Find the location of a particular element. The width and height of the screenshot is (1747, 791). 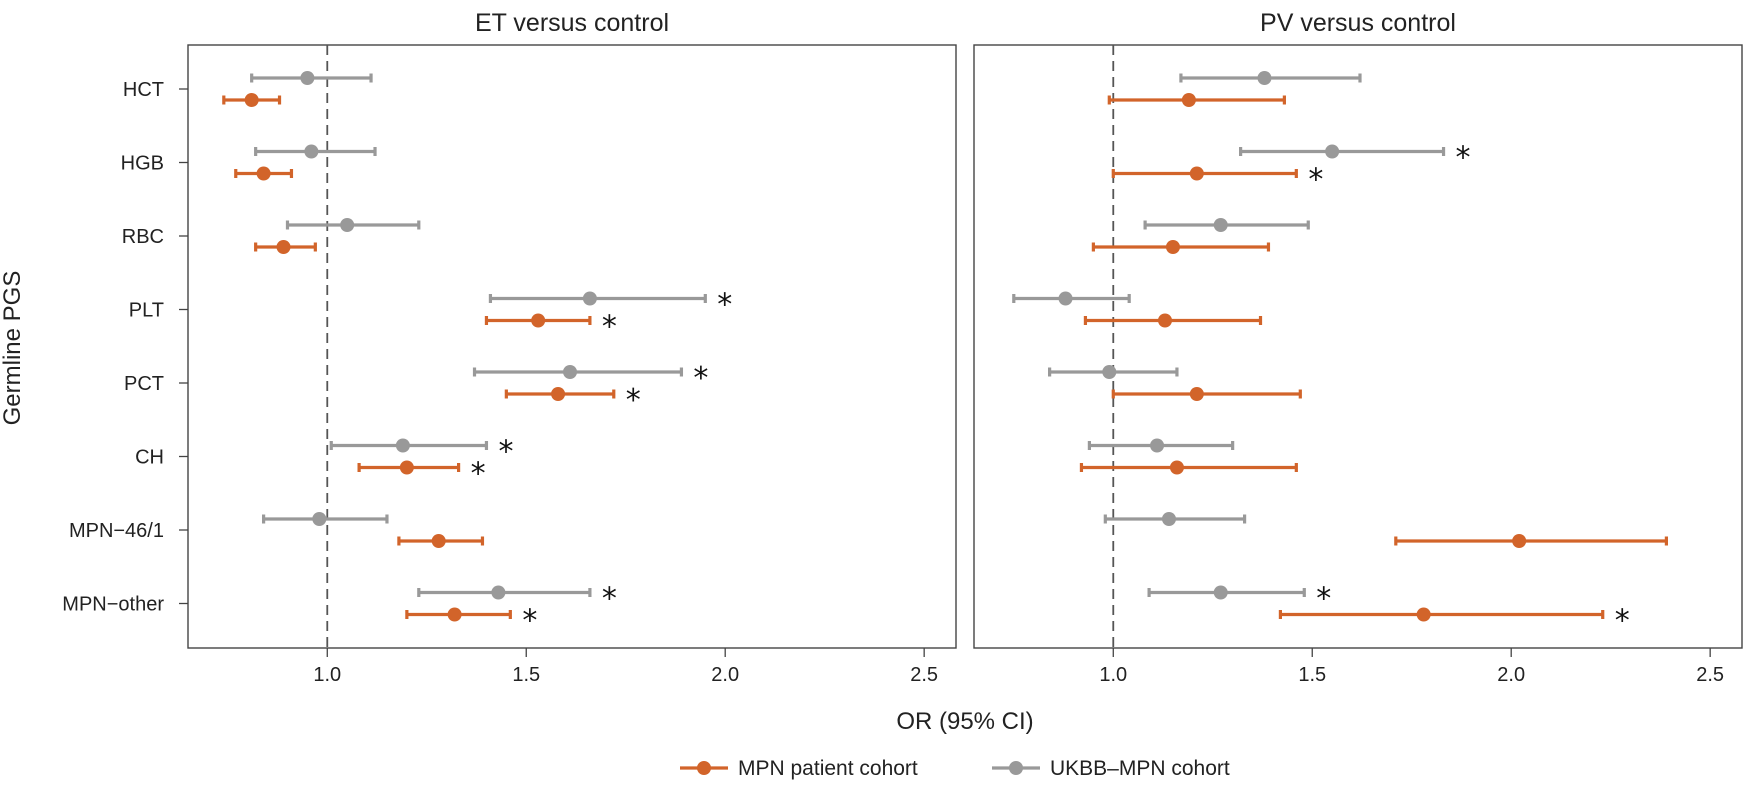

panel-title-et: ET versus control is located at coordinates (572, 23).